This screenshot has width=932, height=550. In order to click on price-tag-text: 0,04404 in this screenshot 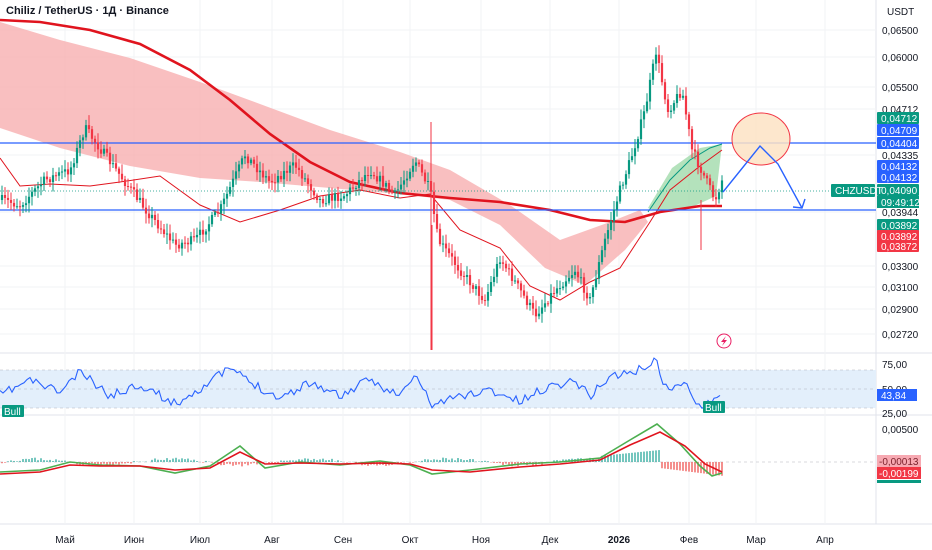, I will do `click(899, 144)`.